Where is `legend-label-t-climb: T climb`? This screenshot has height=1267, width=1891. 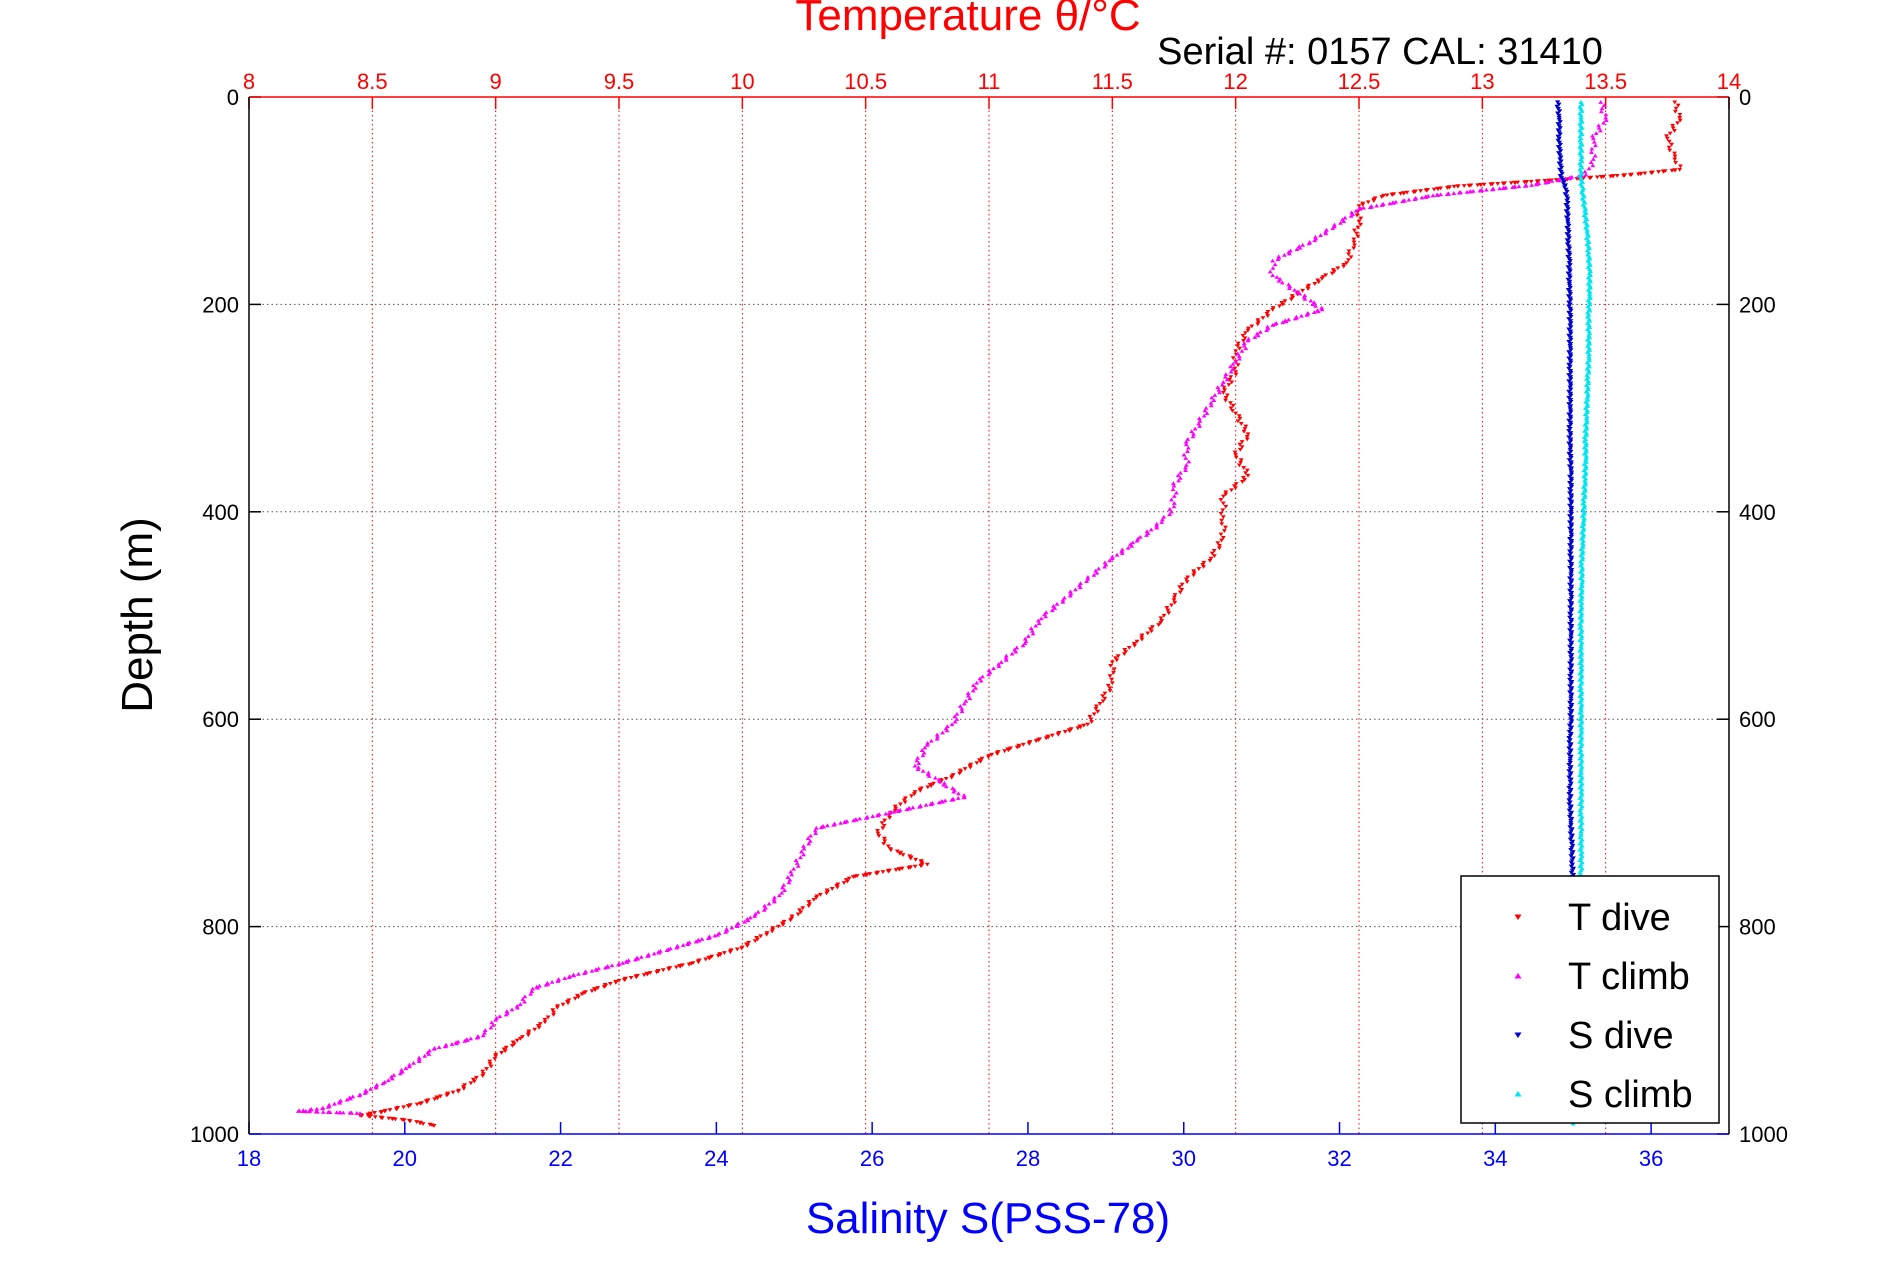 legend-label-t-climb: T climb is located at coordinates (1629, 977).